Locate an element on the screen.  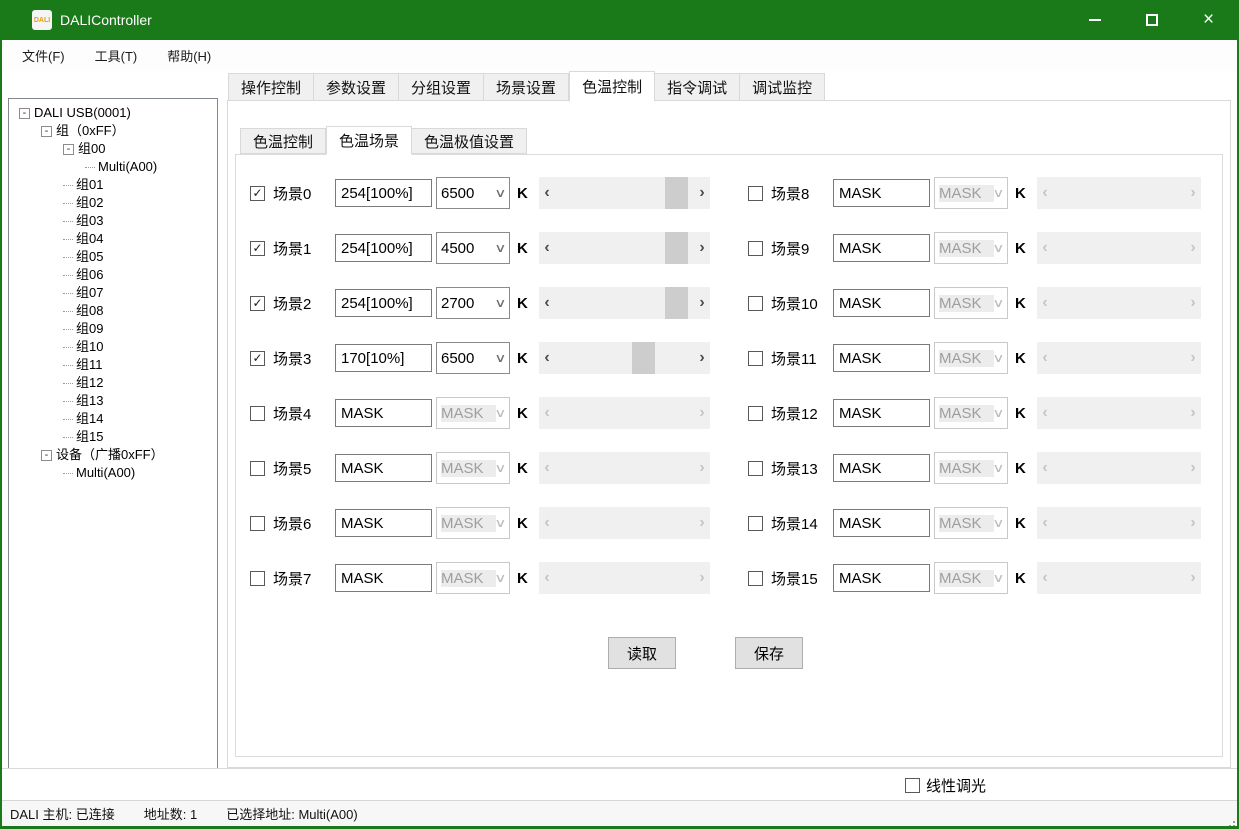
minimize-button is located at coordinates (1094, 20).